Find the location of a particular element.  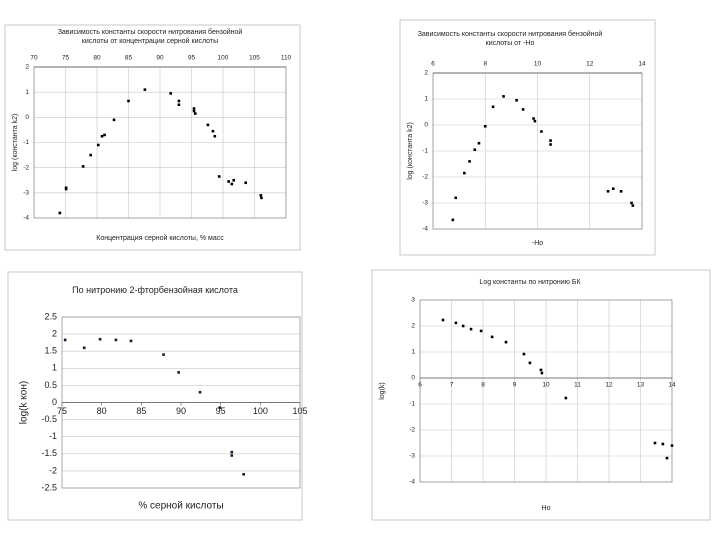

chart-title: По нитронию 2-фторбензойная кислота is located at coordinates (155, 290).